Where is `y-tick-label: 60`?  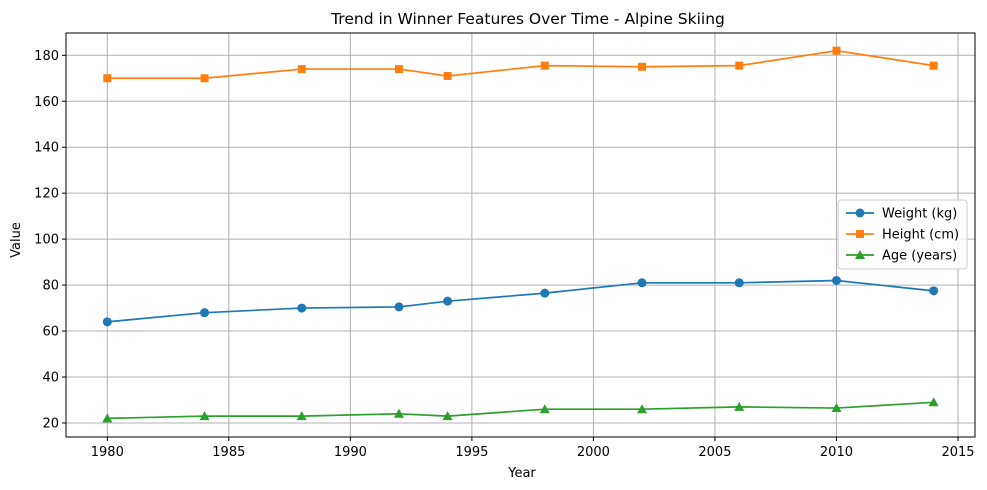 y-tick-label: 60 is located at coordinates (50, 332).